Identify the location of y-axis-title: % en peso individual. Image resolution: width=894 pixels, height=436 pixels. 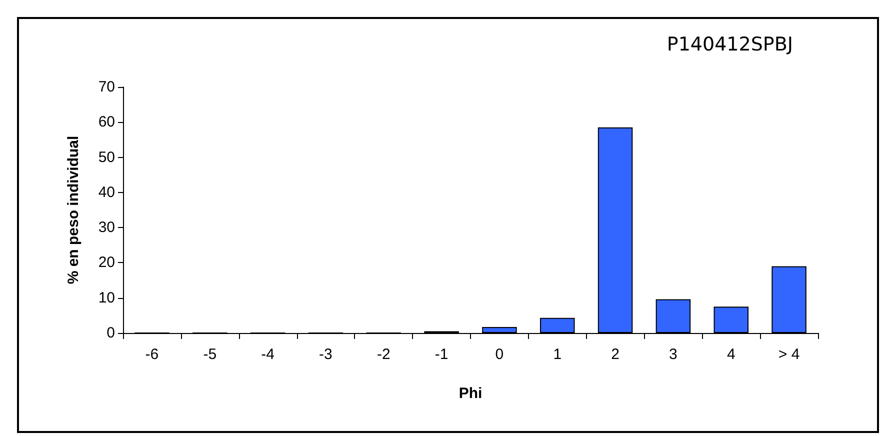
(73, 210).